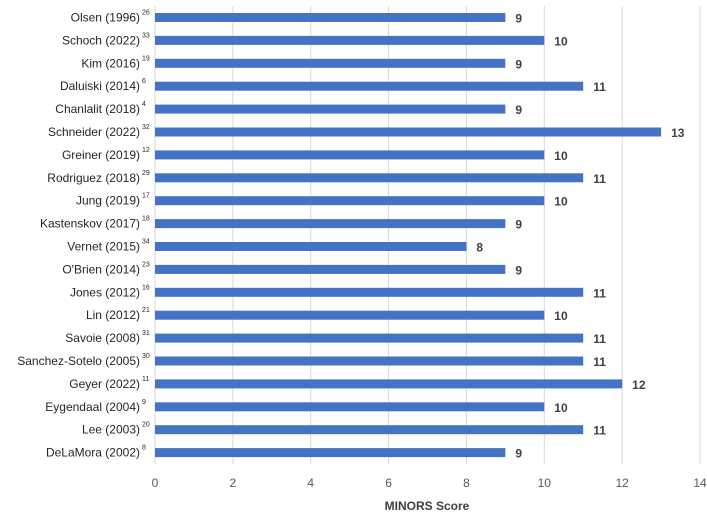 The width and height of the screenshot is (707, 516). I want to click on category-name: Lin (2012), so click(113, 315).